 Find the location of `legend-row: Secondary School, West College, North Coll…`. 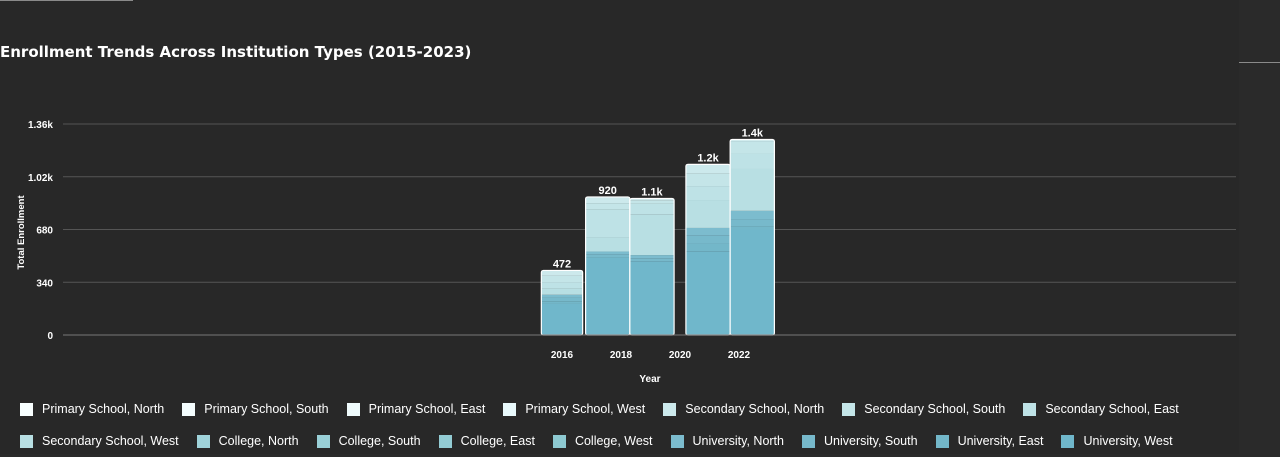

legend-row: Secondary School, West College, North Coll… is located at coordinates (625, 441).